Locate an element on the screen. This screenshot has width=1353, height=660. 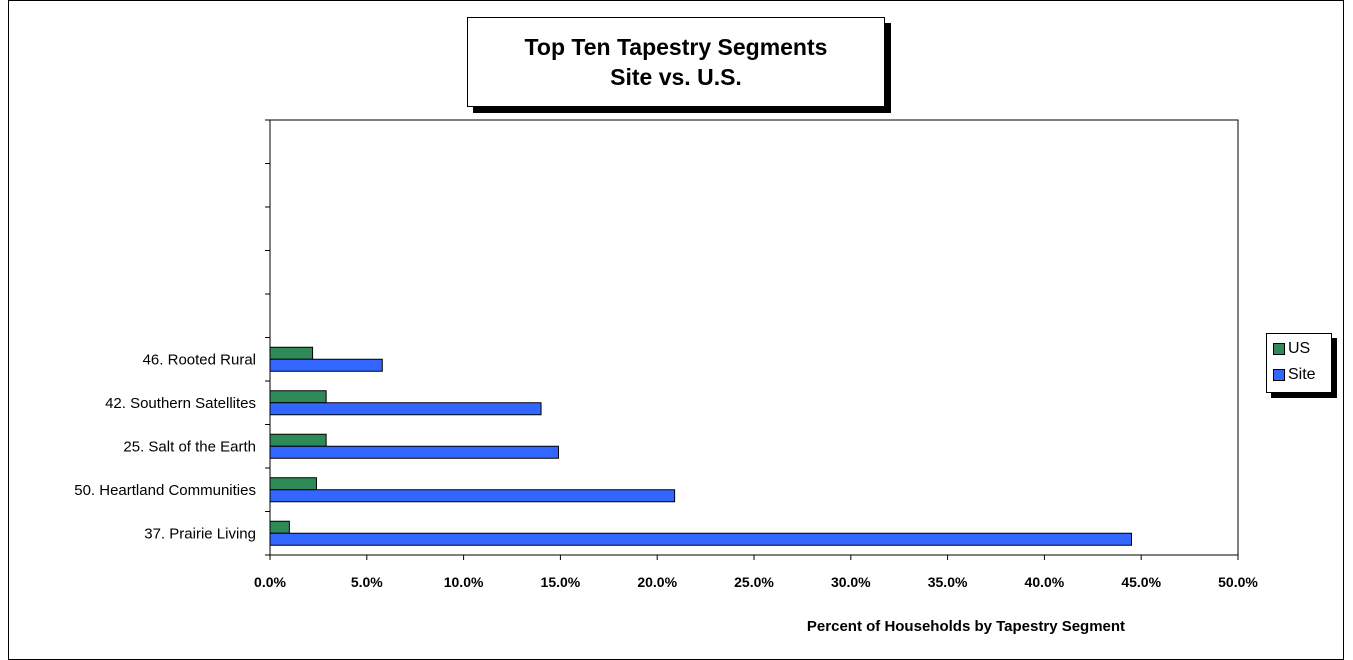
legend-swatch-us is located at coordinates (1279, 349).